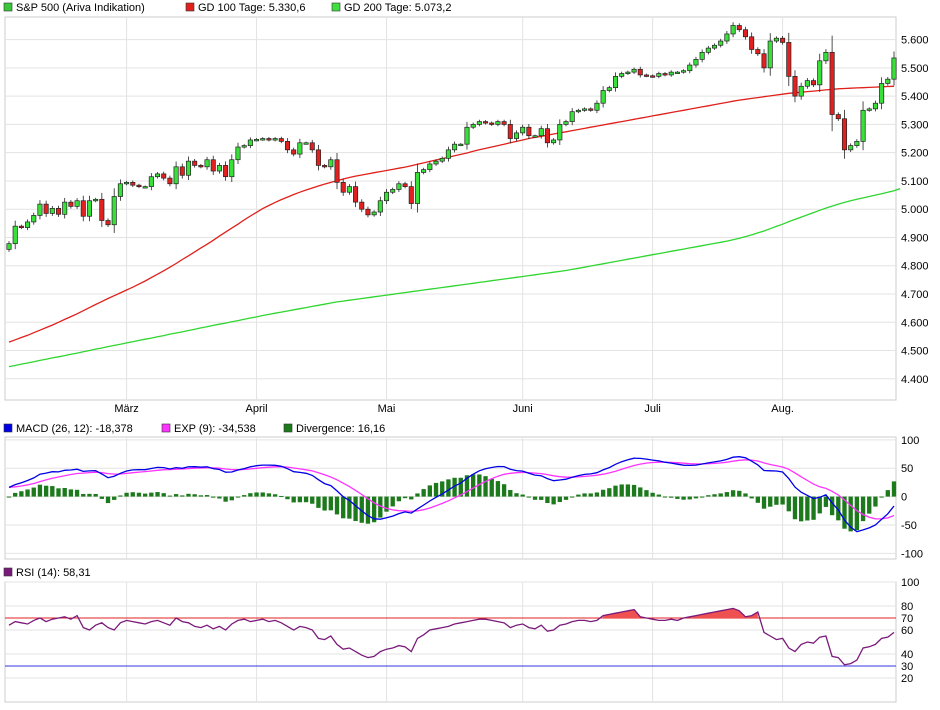 The image size is (940, 710). What do you see at coordinates (680, 613) in the screenshot?
I see `rsi-overbought-fill` at bounding box center [680, 613].